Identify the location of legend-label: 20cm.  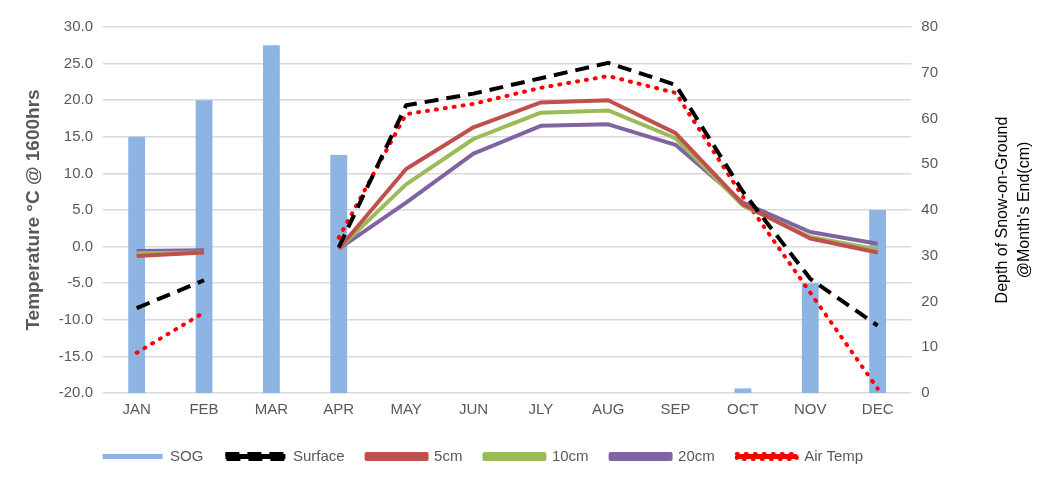
(696, 455).